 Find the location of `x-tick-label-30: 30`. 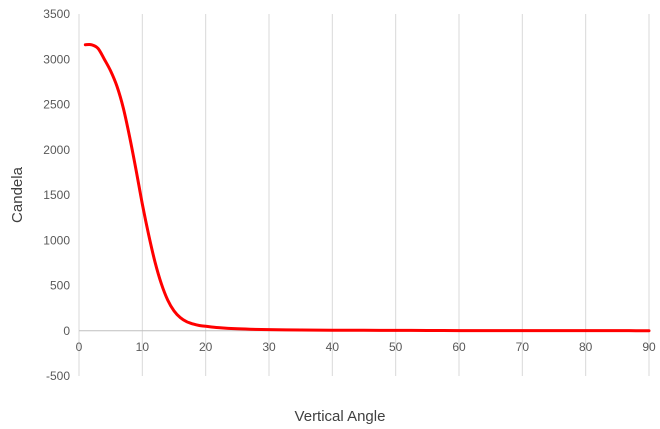

x-tick-label-30: 30 is located at coordinates (269, 347).